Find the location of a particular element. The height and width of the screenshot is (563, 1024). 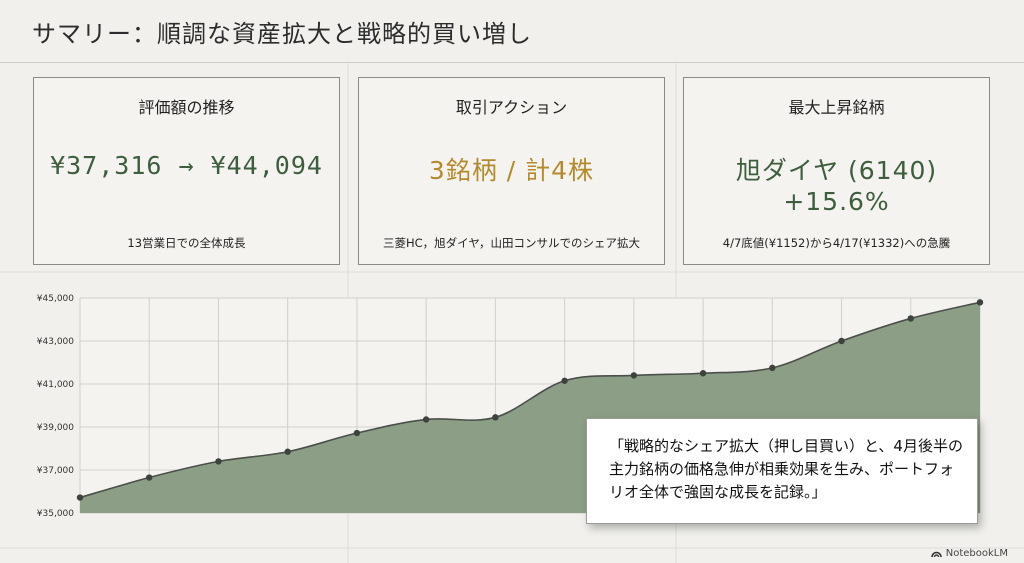

card-heading: 最大上昇銘柄 is located at coordinates (836, 107).